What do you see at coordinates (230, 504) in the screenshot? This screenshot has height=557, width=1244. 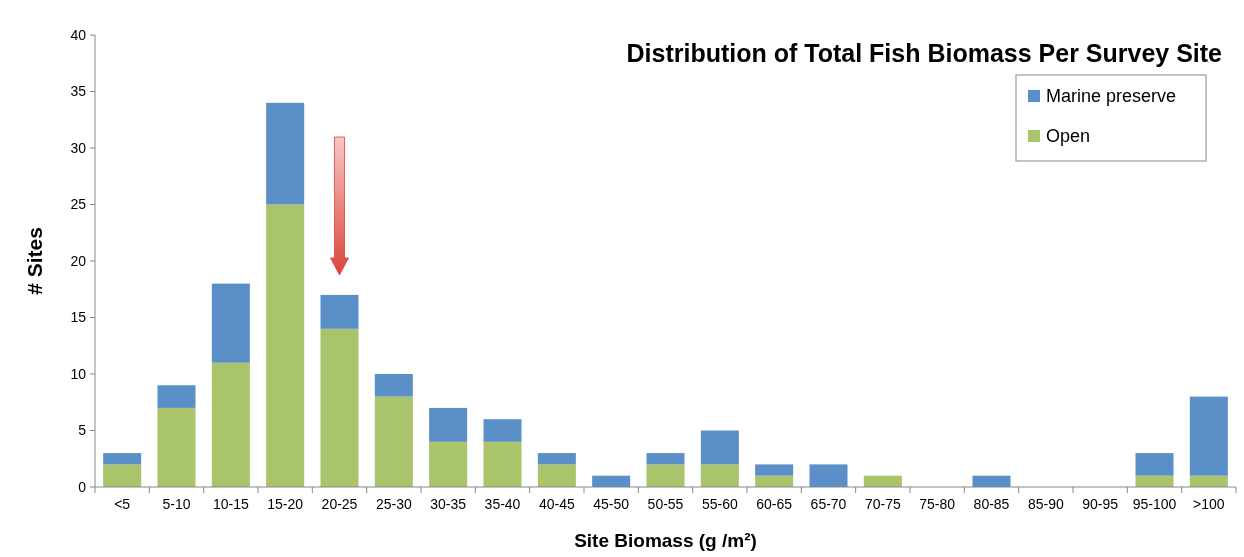 I see `x-tick-label: 10-15` at bounding box center [230, 504].